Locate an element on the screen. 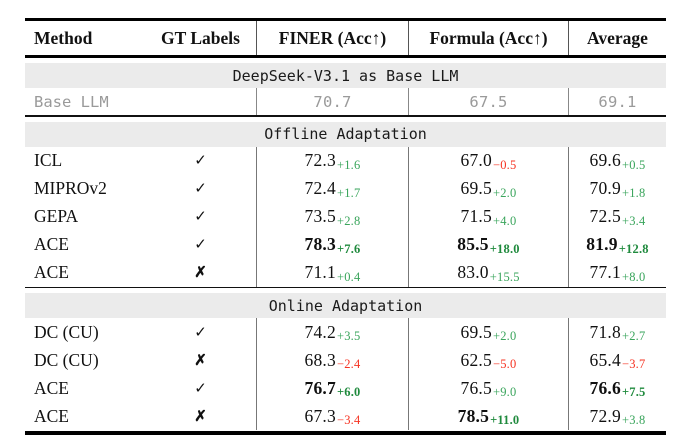 The image size is (689, 443). table-row: GEPA ✓ 73.5 +2.8 71.5 +4.0 72.5 +3.4 is located at coordinates (345, 216).